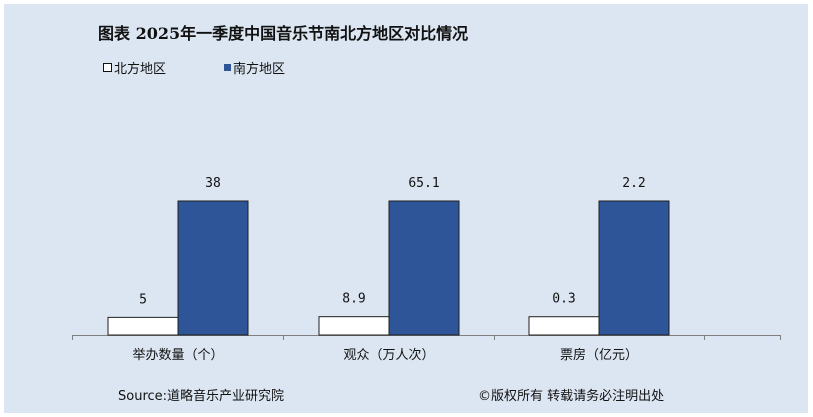  Describe the element at coordinates (227, 67) in the screenshot. I see `legend-swatch-south` at that location.